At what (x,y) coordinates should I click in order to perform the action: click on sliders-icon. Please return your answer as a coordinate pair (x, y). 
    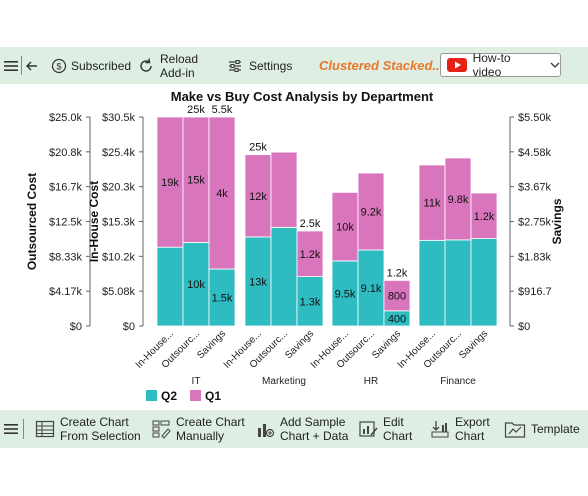
    Looking at the image, I should click on (235, 65).